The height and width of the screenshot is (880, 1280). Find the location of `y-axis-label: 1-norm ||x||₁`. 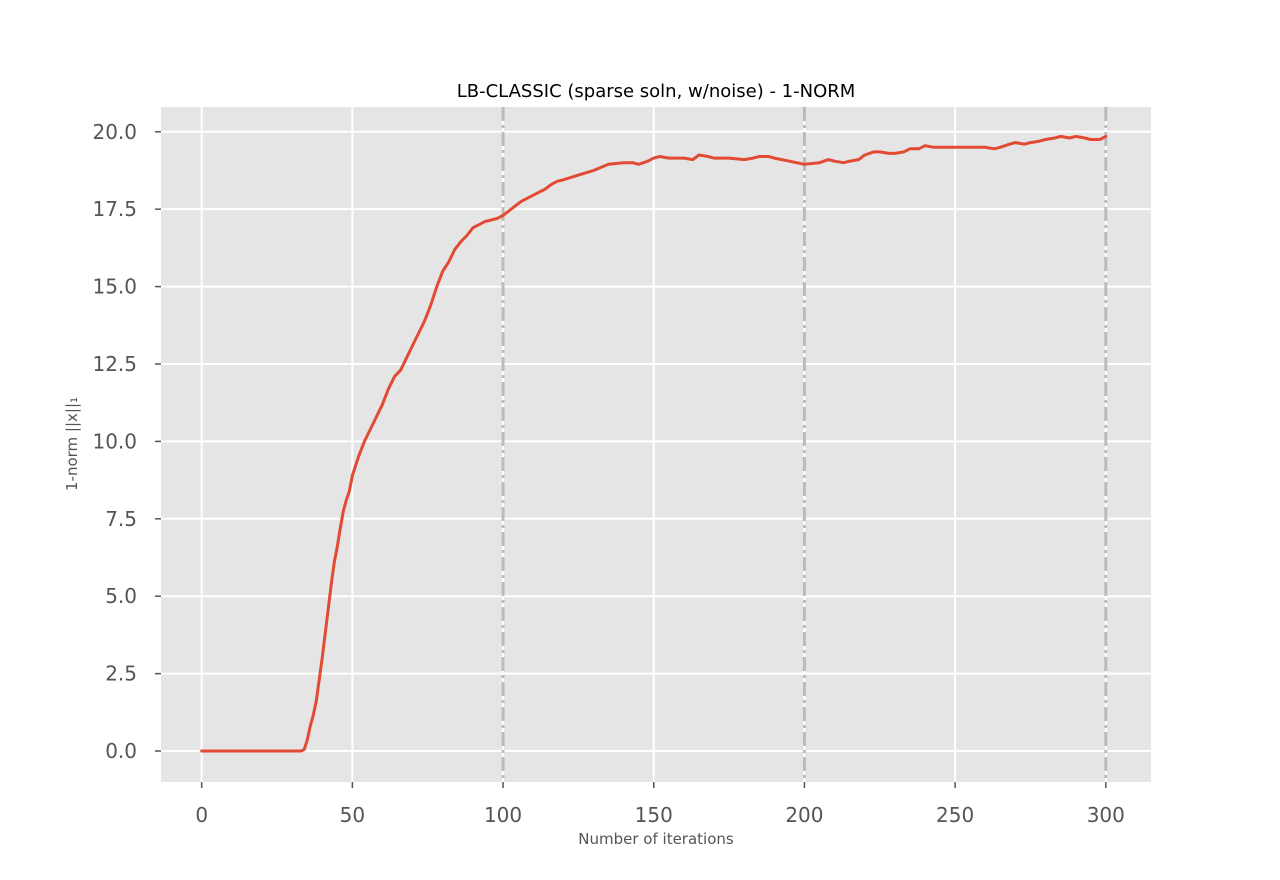

y-axis-label: 1-norm ||x||₁ is located at coordinates (72, 444).